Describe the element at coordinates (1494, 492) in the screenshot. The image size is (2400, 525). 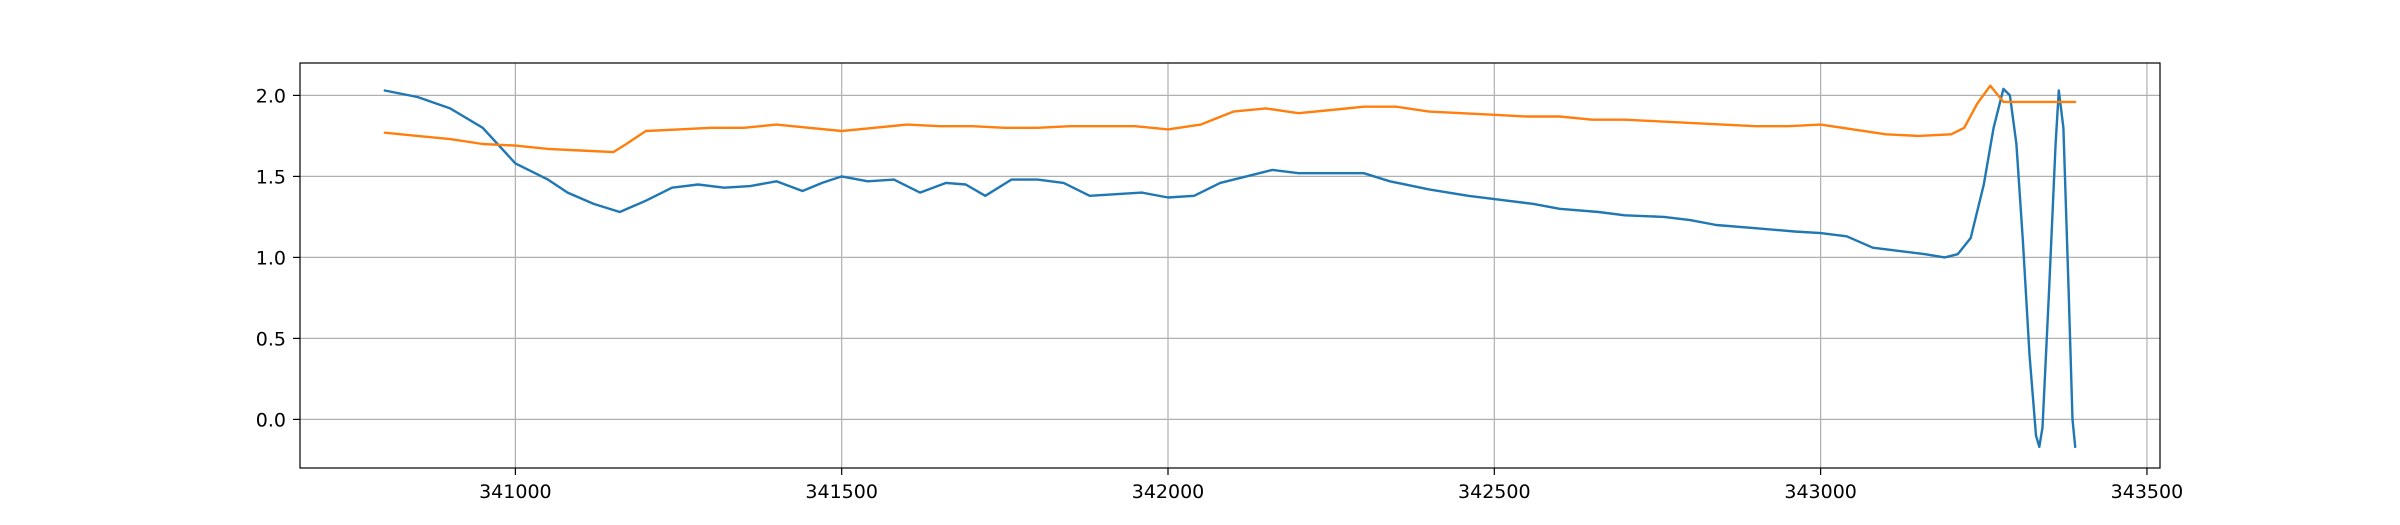
I see `x-tick-label: 342500` at that location.